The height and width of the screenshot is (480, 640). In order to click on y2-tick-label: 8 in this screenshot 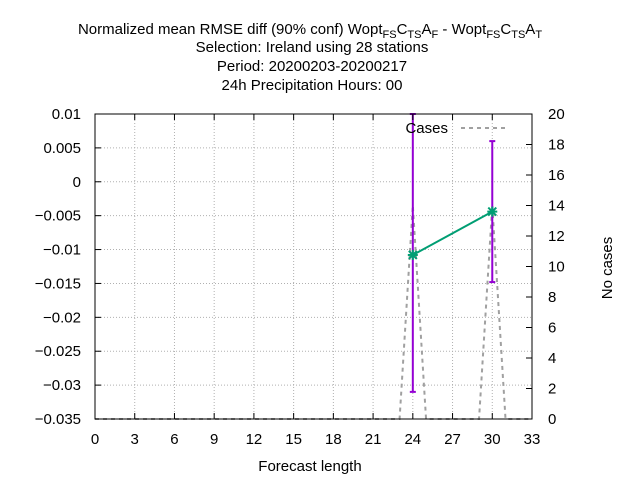, I will do `click(552, 297)`.